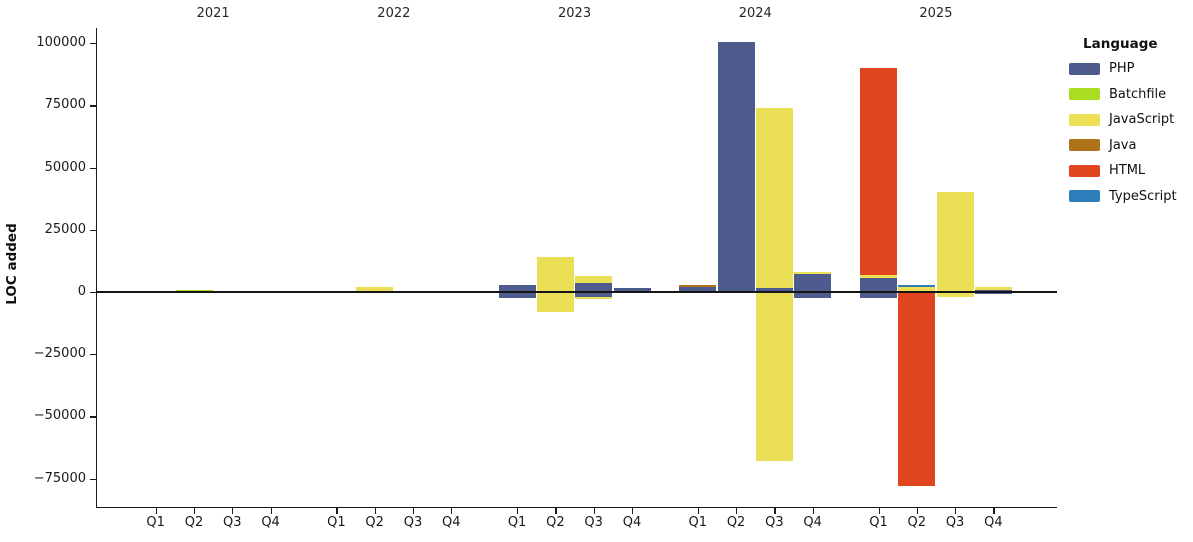 Image resolution: width=1193 pixels, height=542 pixels. I want to click on legend-label: Java, so click(1123, 145).